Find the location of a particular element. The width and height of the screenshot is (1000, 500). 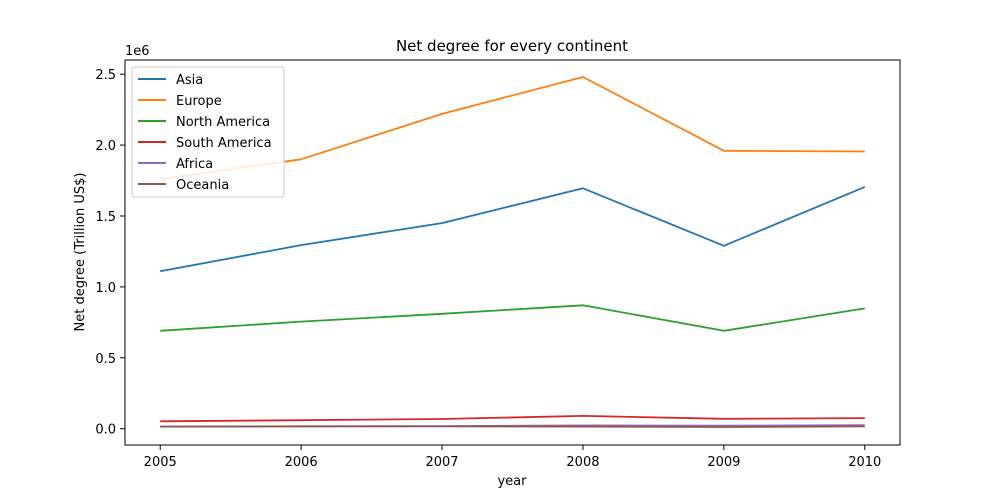

x-tick-label: 2007 is located at coordinates (441, 462).